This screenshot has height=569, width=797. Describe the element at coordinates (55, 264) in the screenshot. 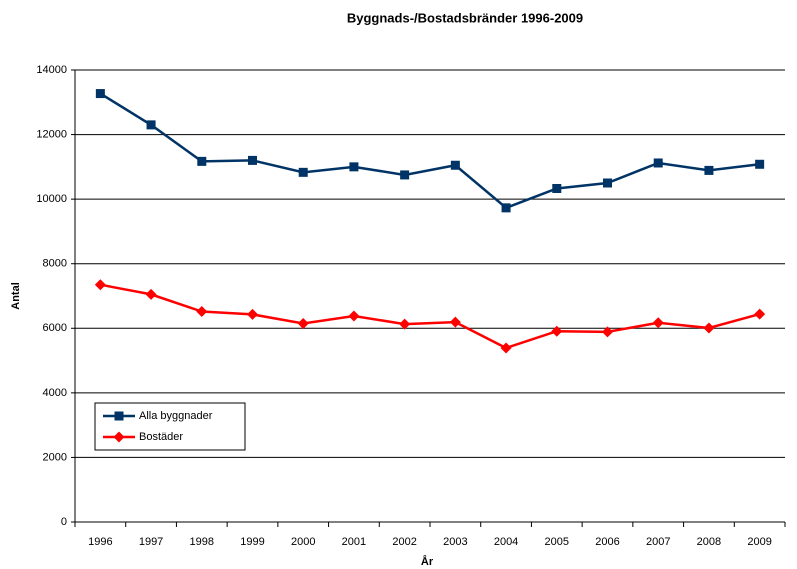

I see `y-tick-label: 8000` at that location.